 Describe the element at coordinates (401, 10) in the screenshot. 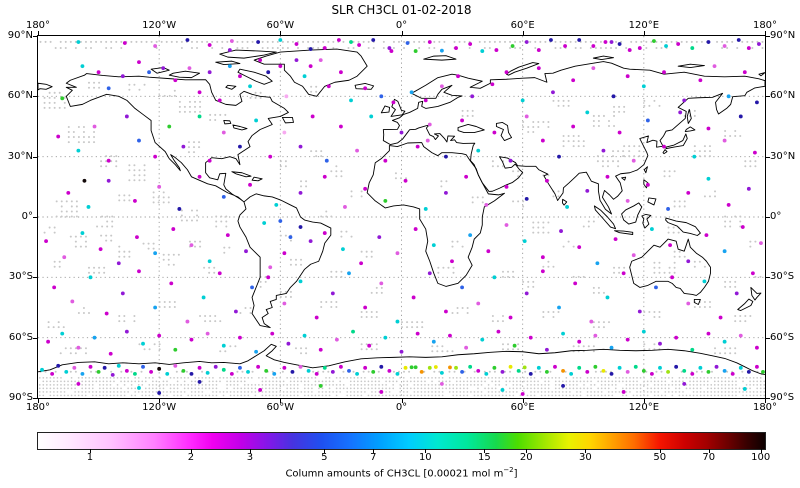

I see `plot-title: SLR CH3CL 01-02-2018` at that location.